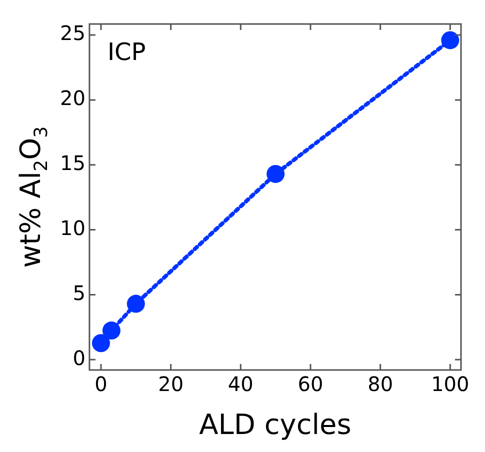  Describe the element at coordinates (101, 384) in the screenshot. I see `x-tick-label: 0` at that location.